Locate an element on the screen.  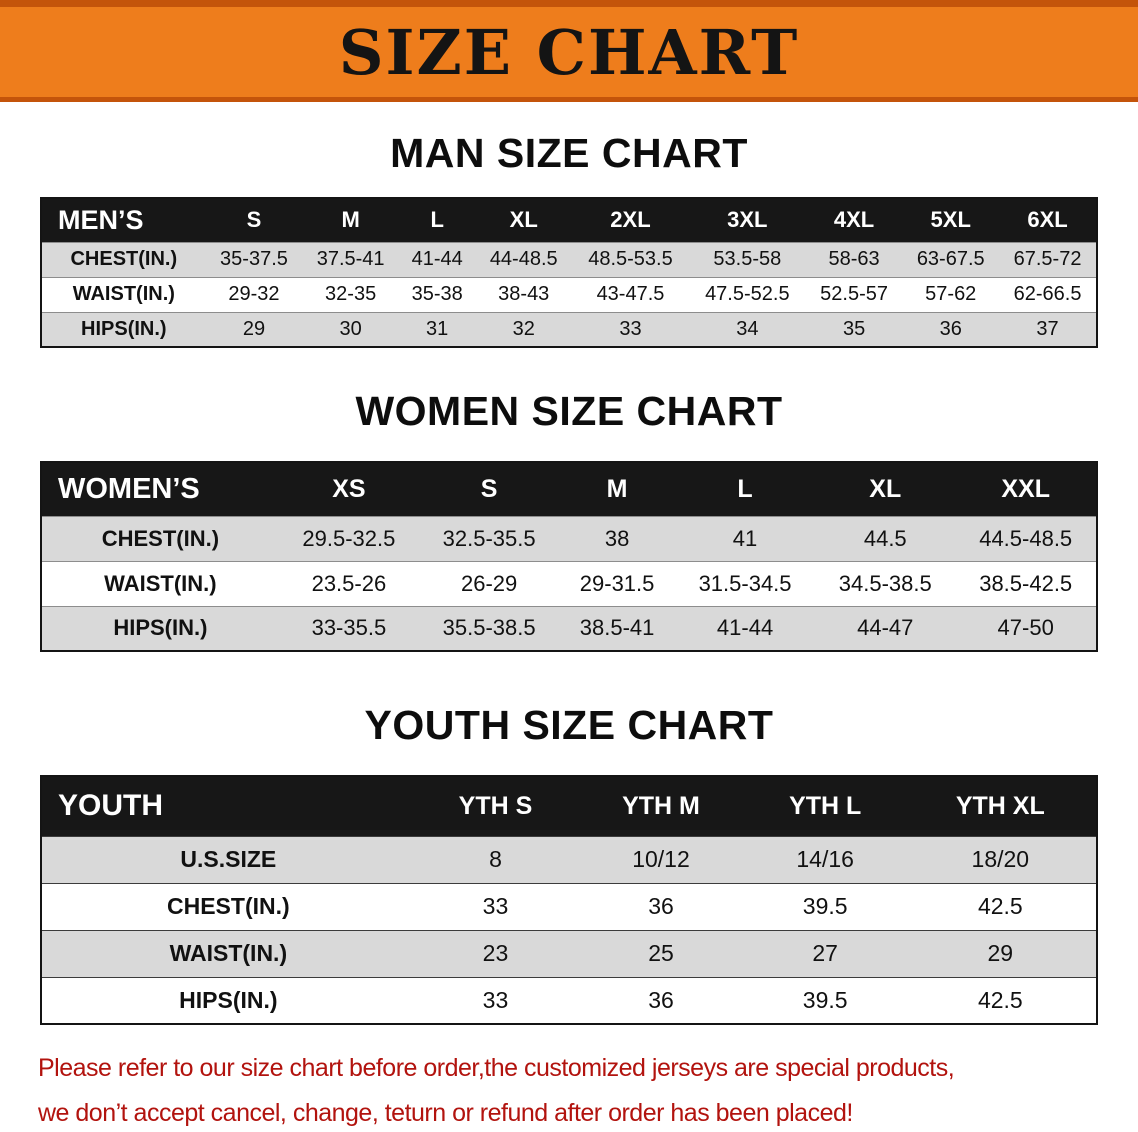
table-title-cell: WOMEN’S is located at coordinates (129, 488).